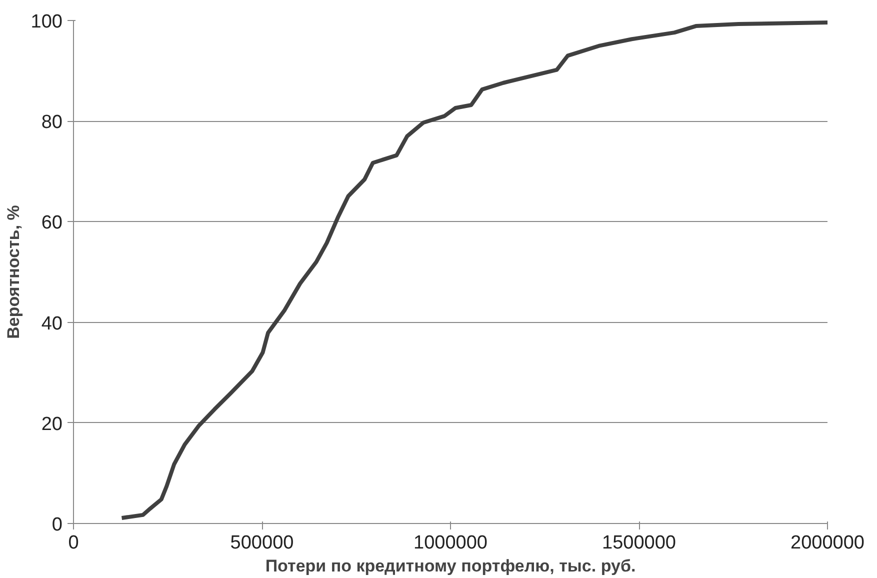 Image resolution: width=877 pixels, height=578 pixels. Describe the element at coordinates (52, 323) in the screenshot. I see `y-tick-label: 40` at that location.